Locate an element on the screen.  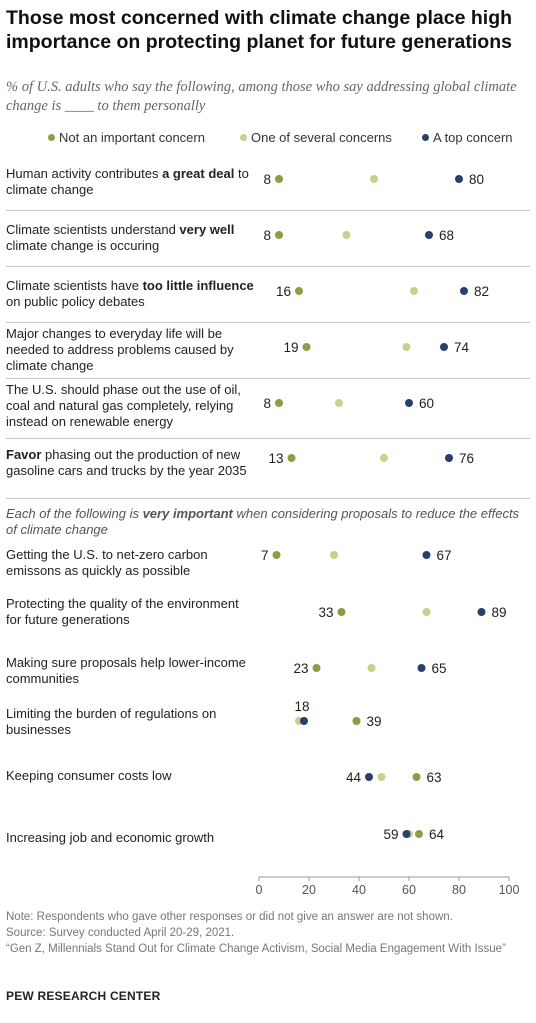
row-label-text: climate change is occuring is located at coordinates (83, 245).